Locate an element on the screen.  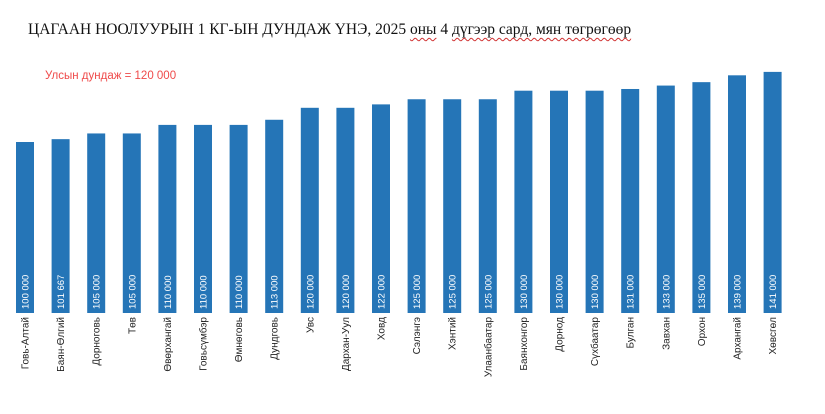
bar-value-label: 101 667 is located at coordinates (61, 292).